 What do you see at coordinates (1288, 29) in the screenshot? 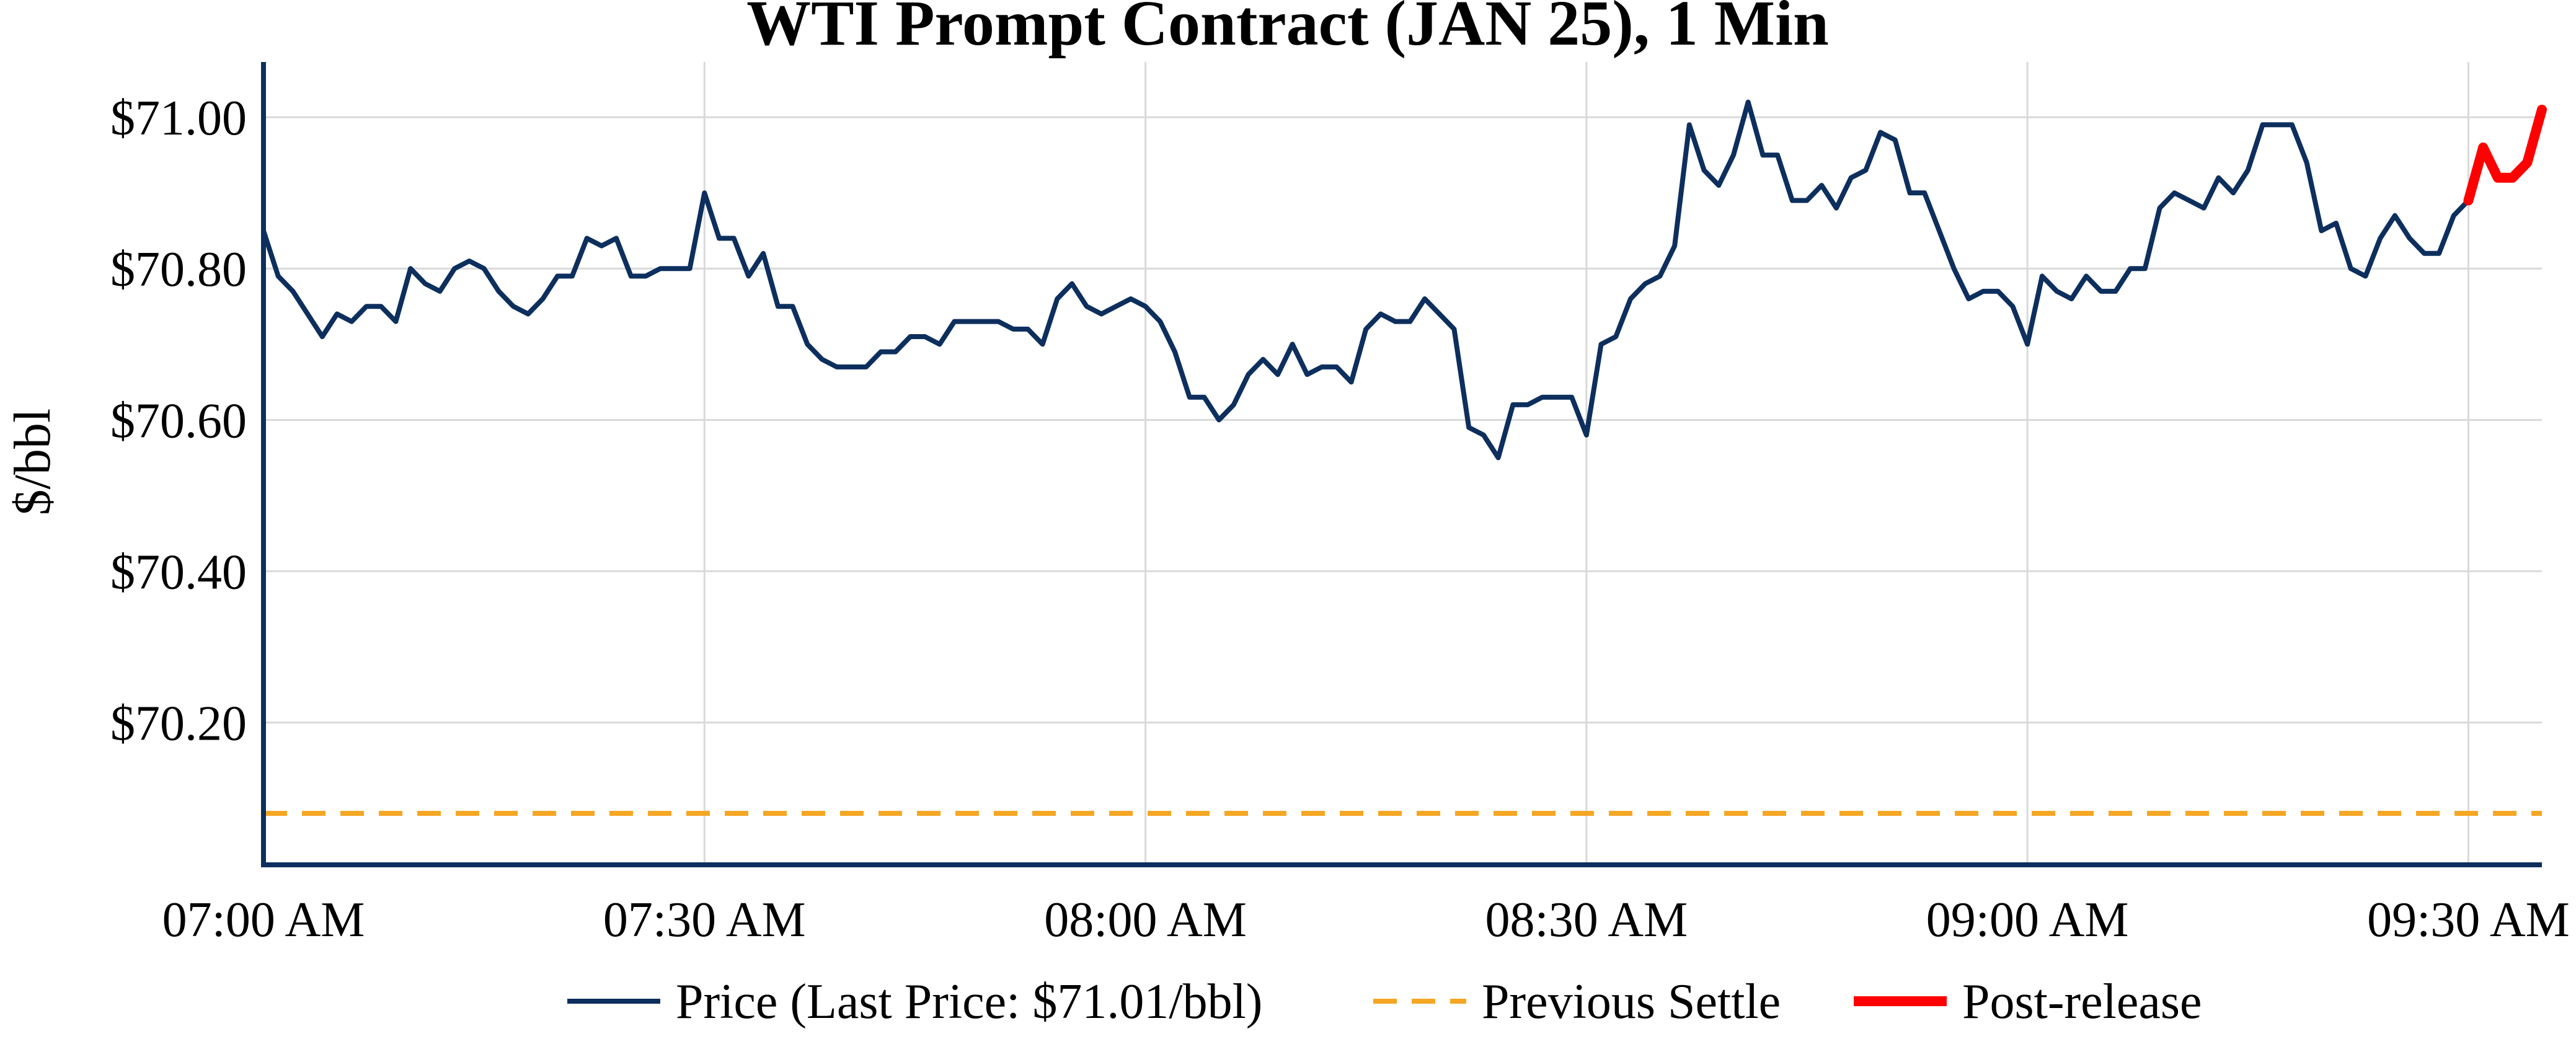
I see `chart-title: WTI Prompt Contract (JAN 25), 1 Min` at bounding box center [1288, 29].